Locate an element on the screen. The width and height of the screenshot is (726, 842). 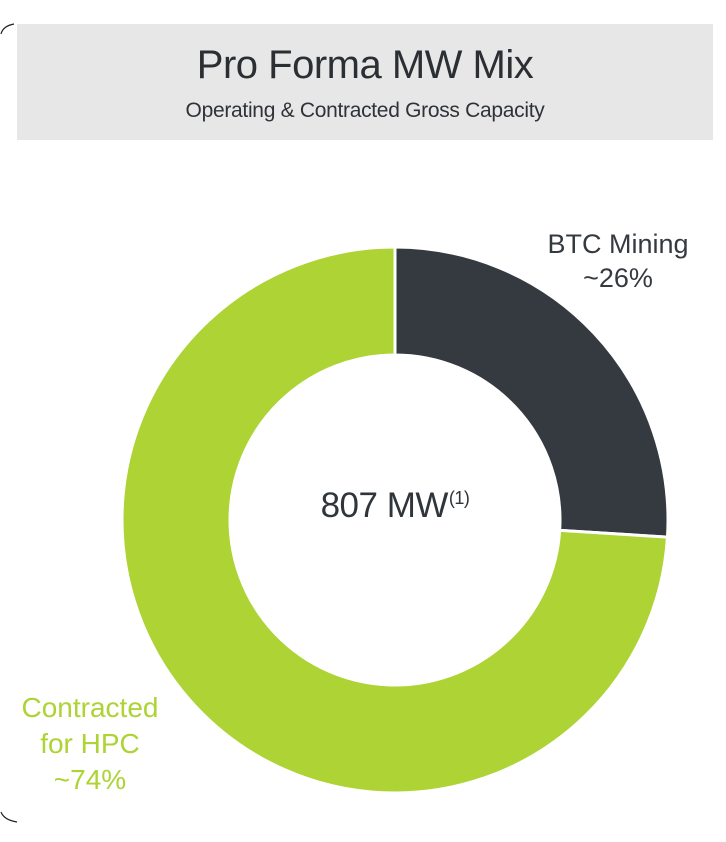
chart-subtitle: Operating & Contracted Gross Capacity is located at coordinates (365, 110).